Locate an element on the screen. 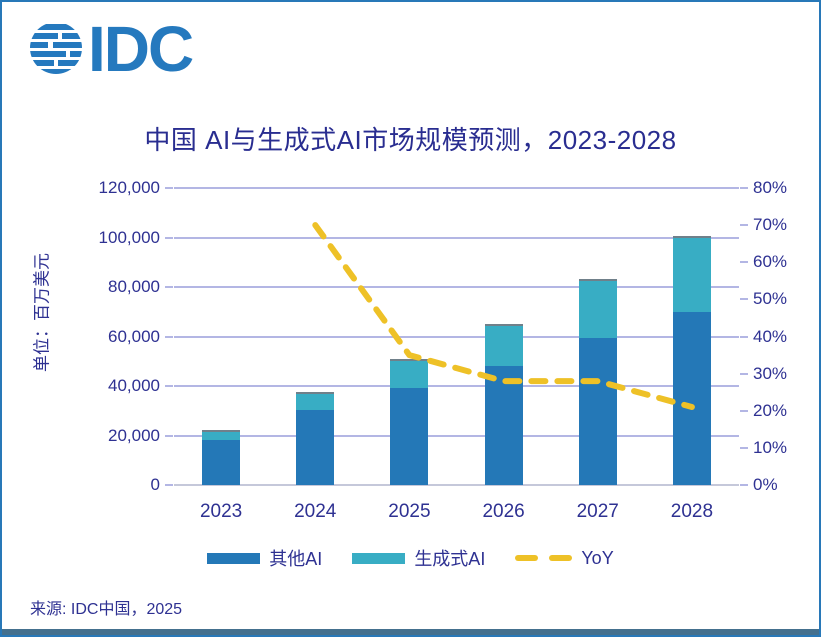 The width and height of the screenshot is (821, 637). idc-logo: IDC is located at coordinates (128, 49).